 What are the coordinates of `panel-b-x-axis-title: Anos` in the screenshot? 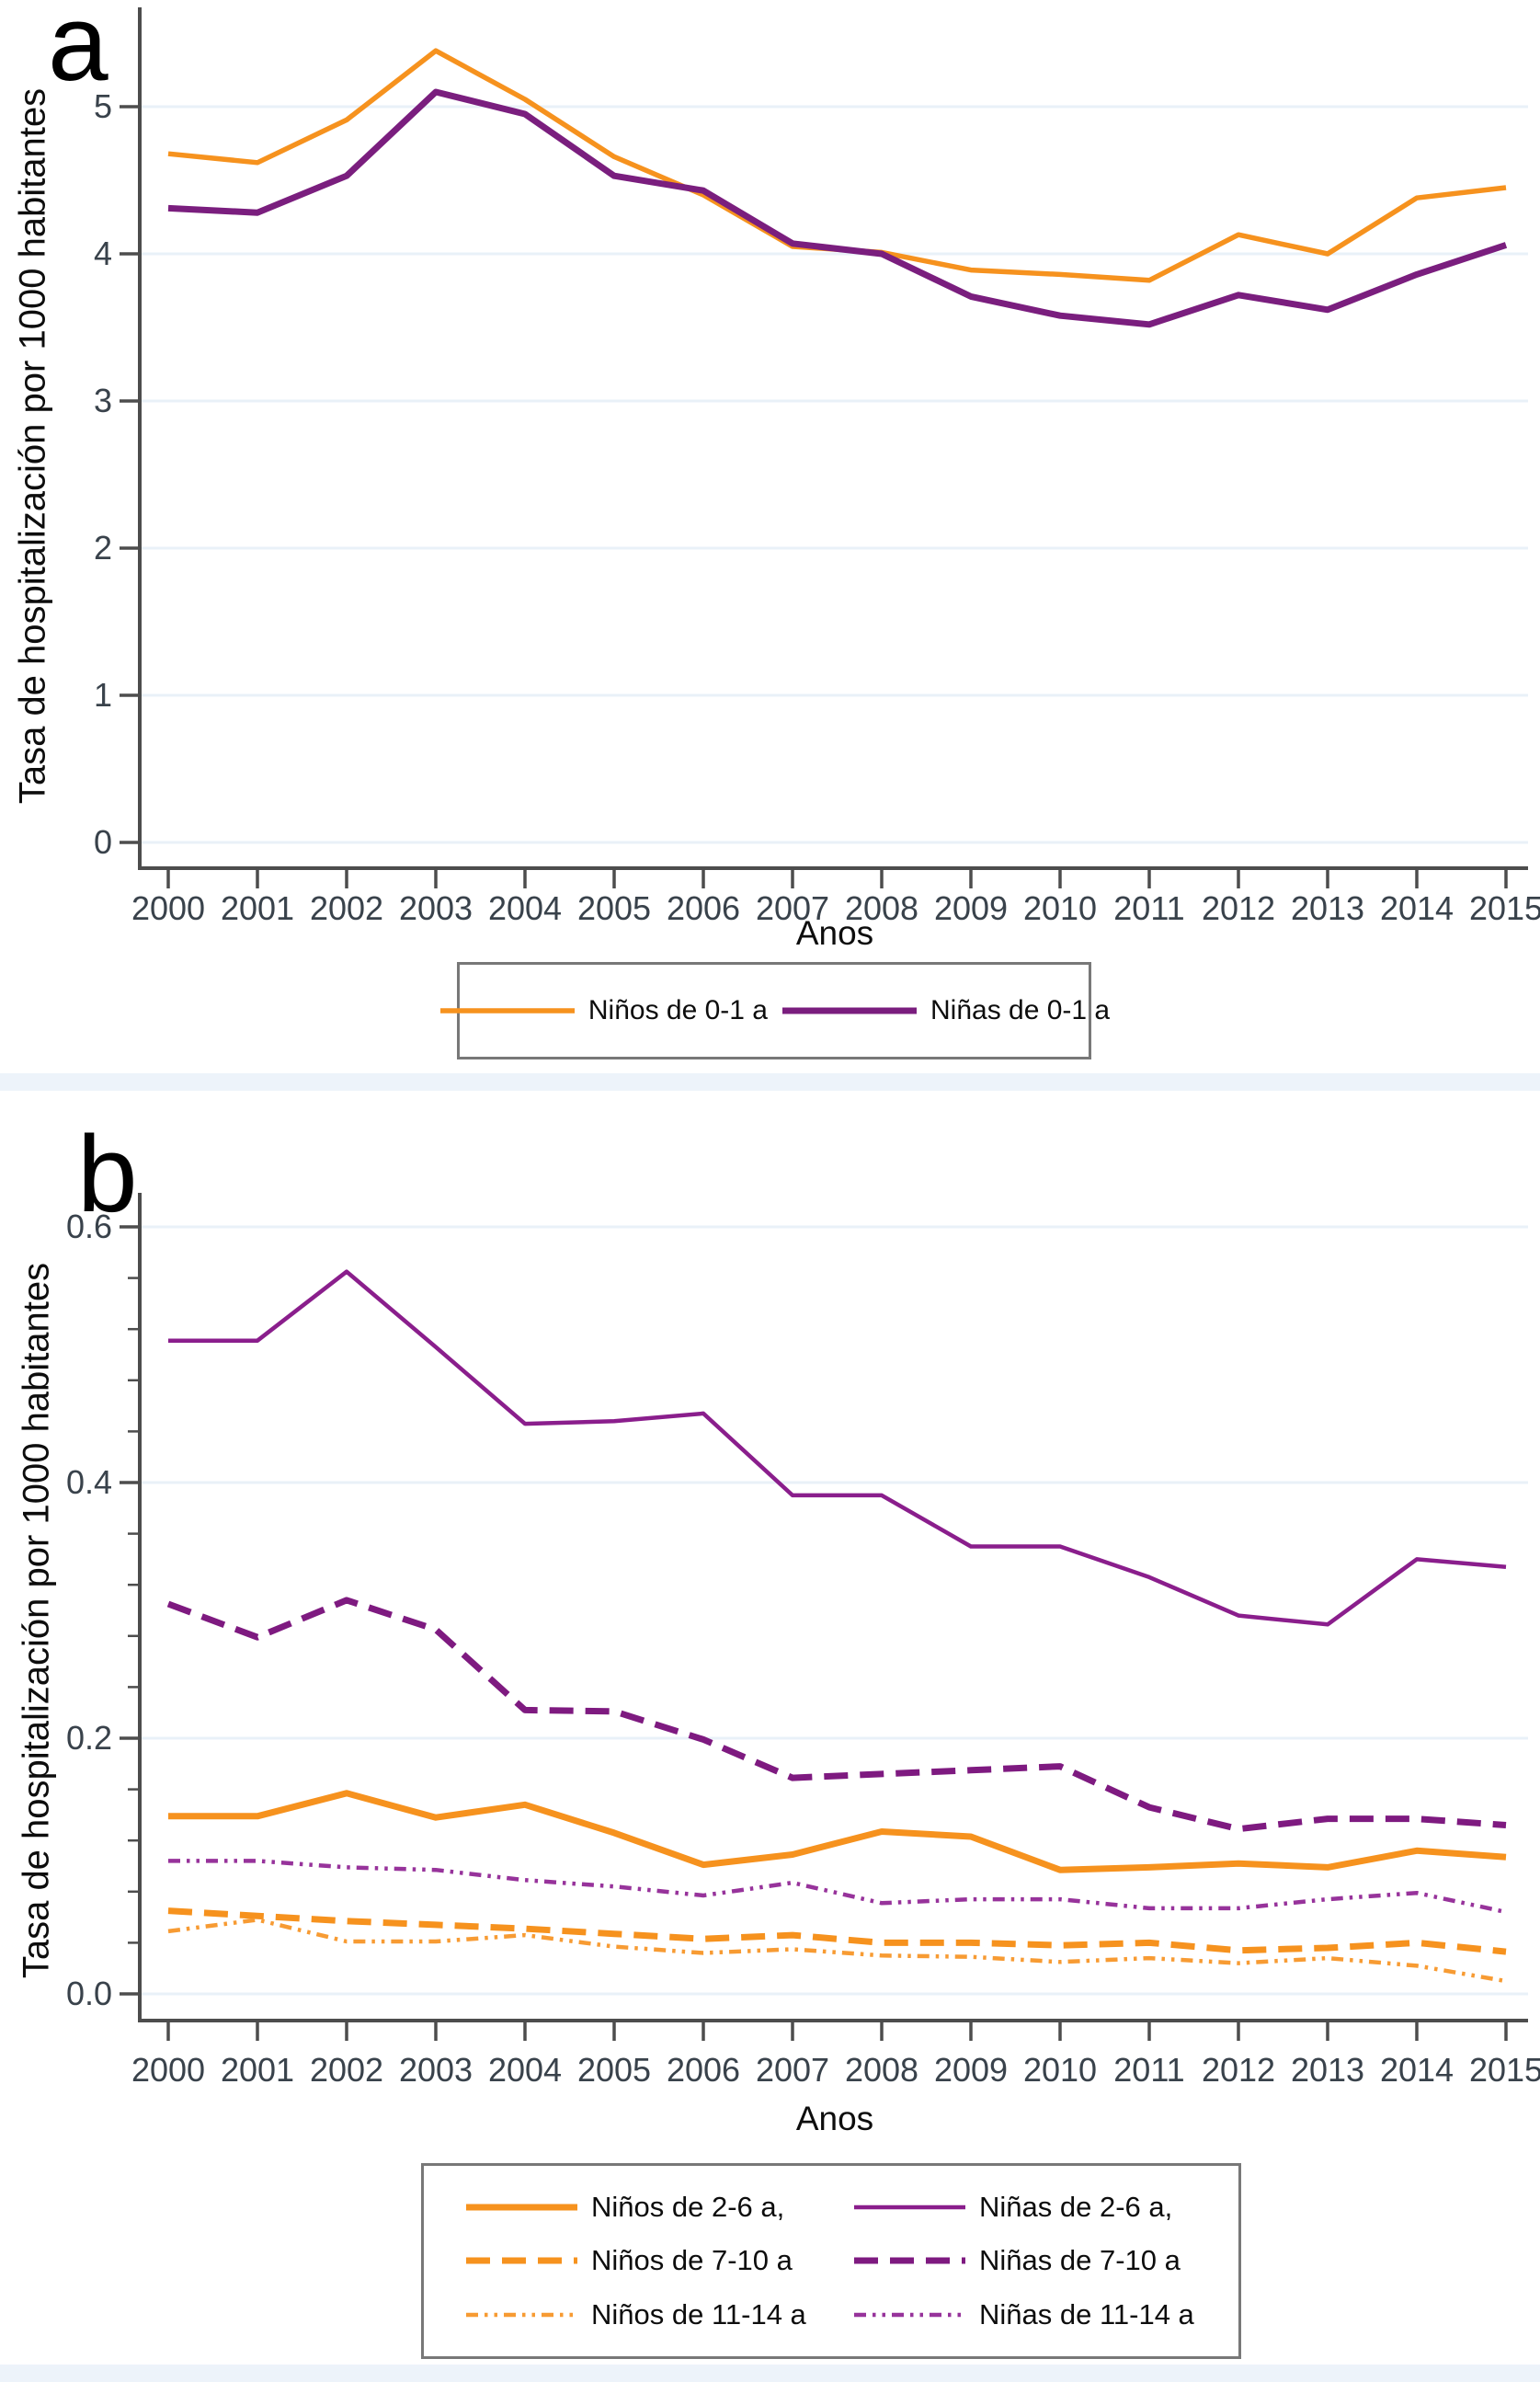 It's located at (834, 2118).